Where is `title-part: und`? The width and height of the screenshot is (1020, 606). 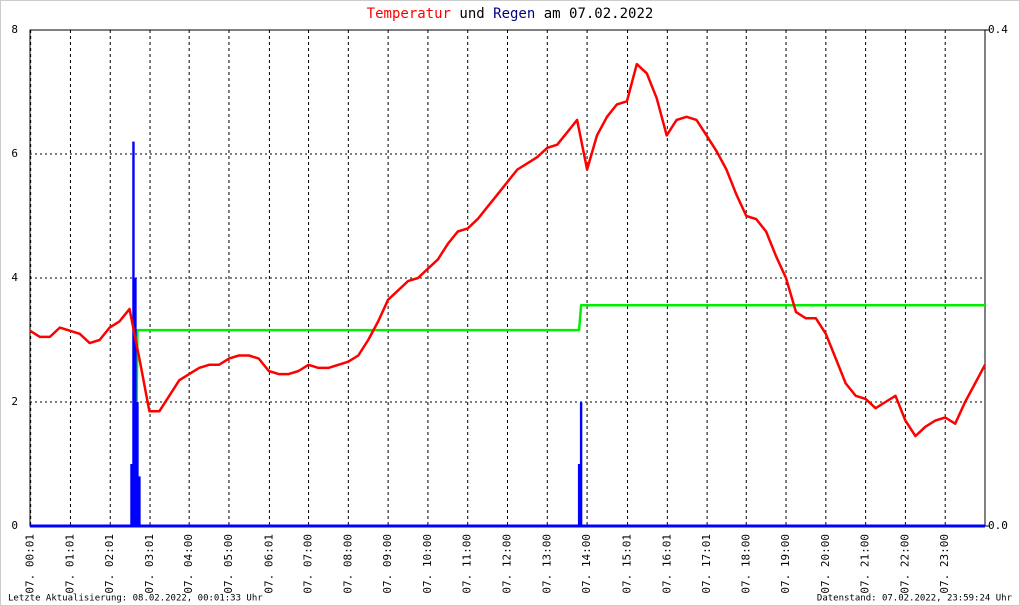
title-part: und is located at coordinates (471, 14).